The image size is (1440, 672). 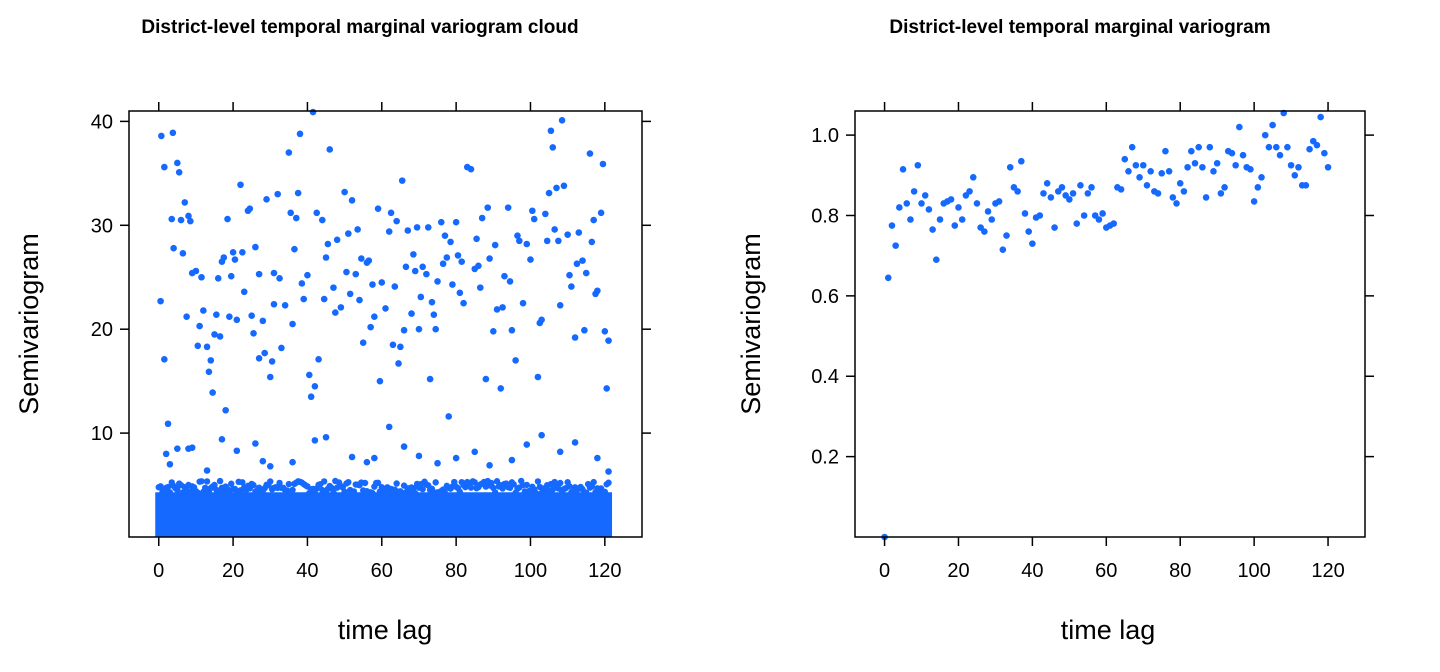 What do you see at coordinates (384, 507) in the screenshot?
I see `dense-point-band` at bounding box center [384, 507].